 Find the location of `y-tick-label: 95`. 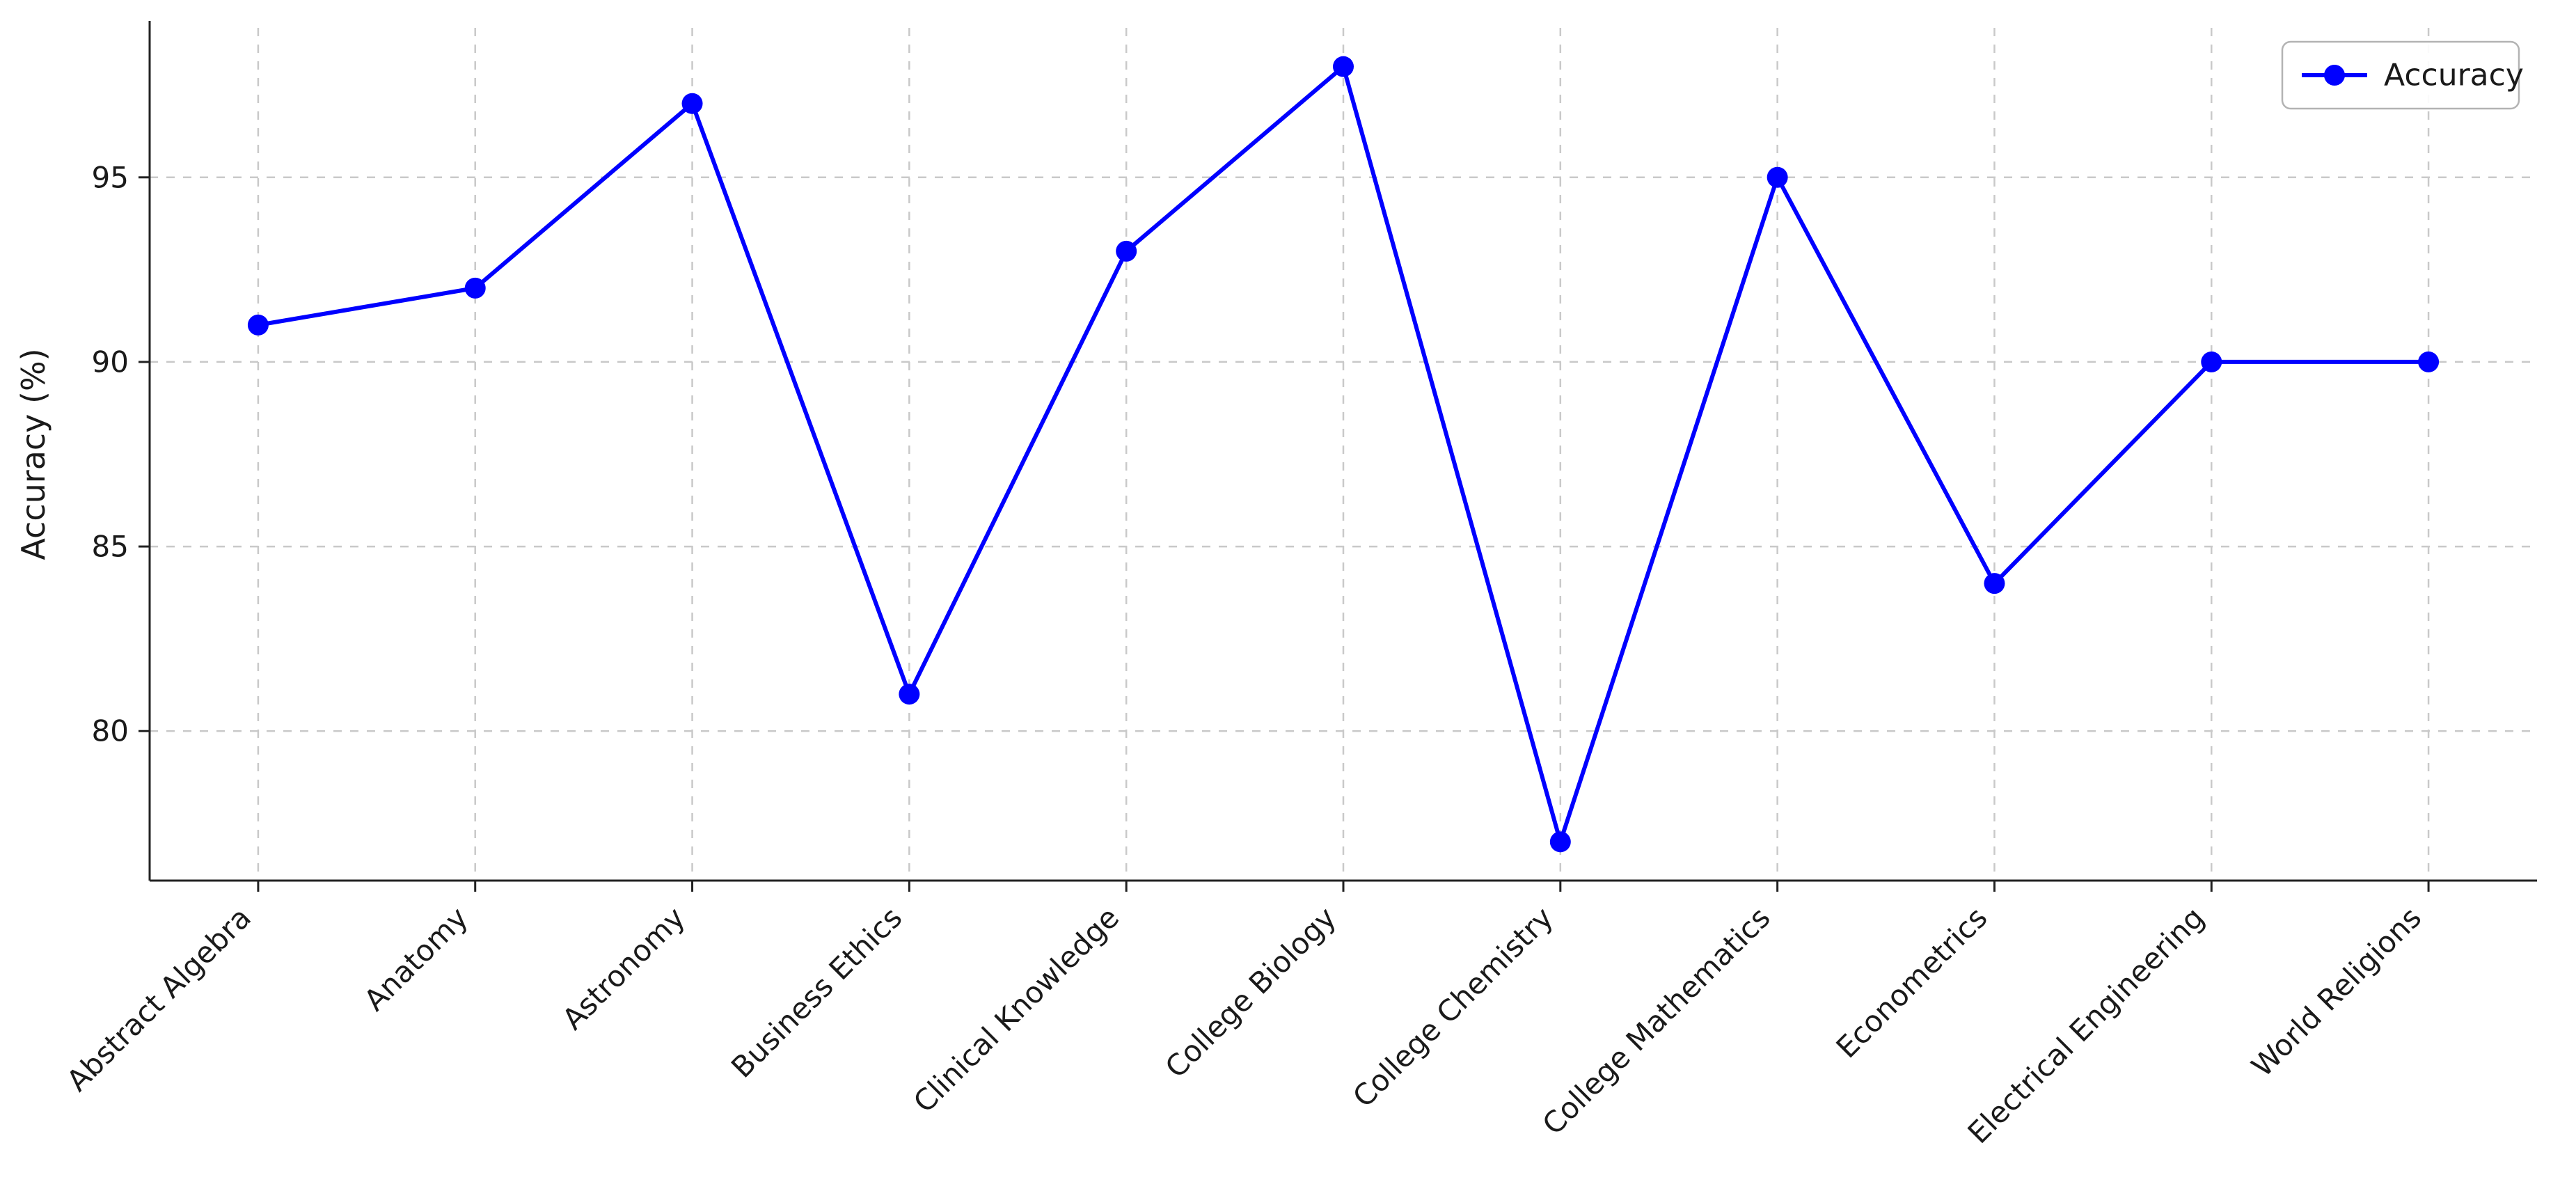

y-tick-label: 95 is located at coordinates (110, 177).